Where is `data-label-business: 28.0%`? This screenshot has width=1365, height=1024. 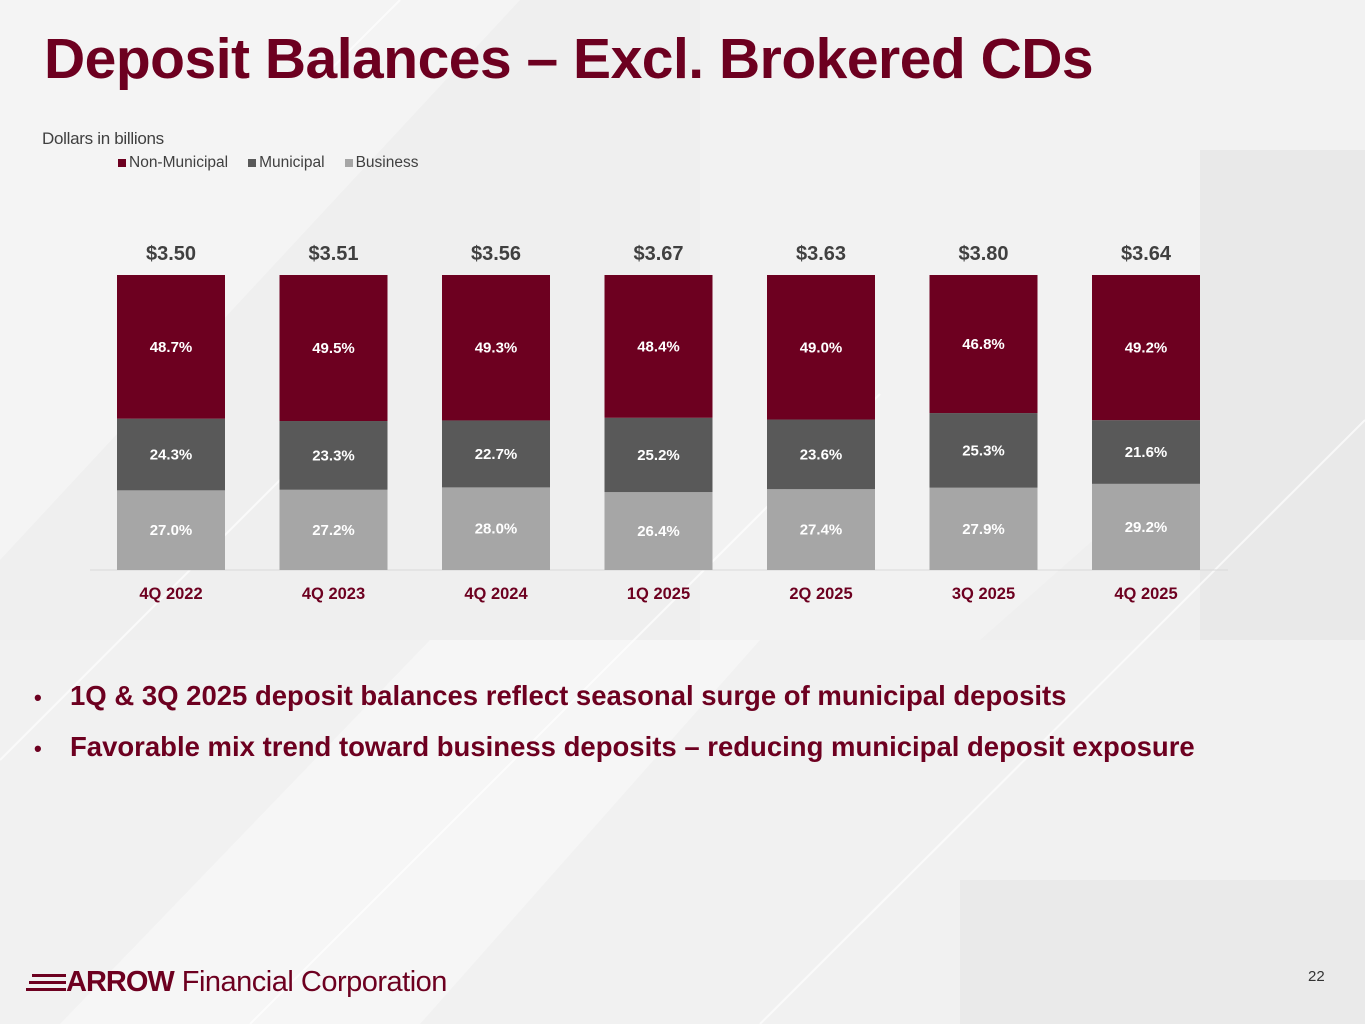
data-label-business: 28.0% is located at coordinates (496, 529).